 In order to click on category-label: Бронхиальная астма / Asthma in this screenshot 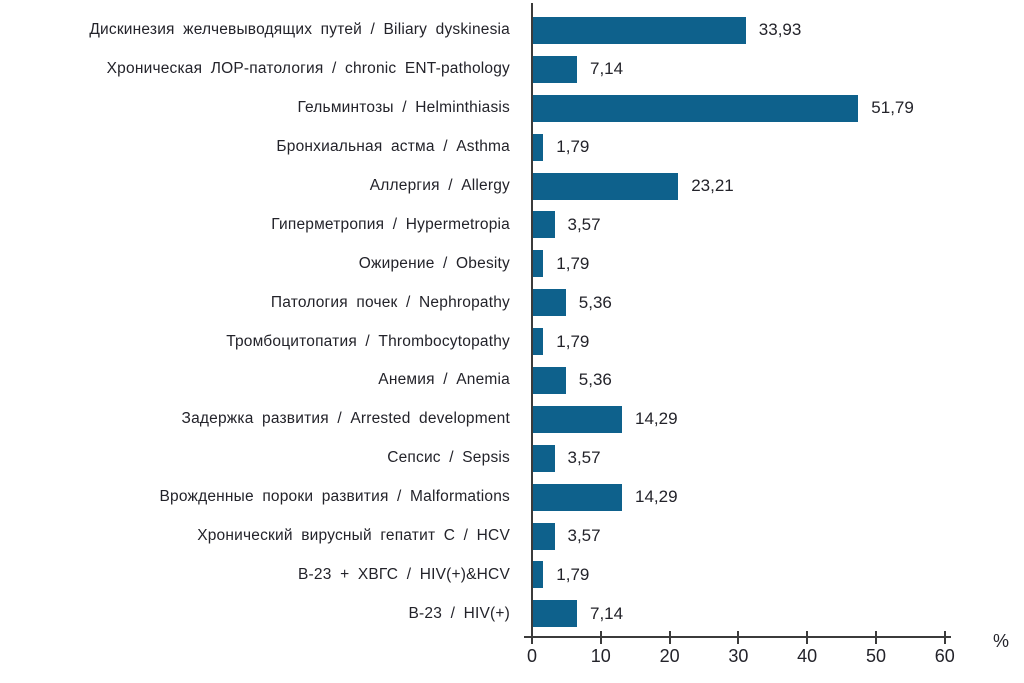, I will do `click(393, 147)`.